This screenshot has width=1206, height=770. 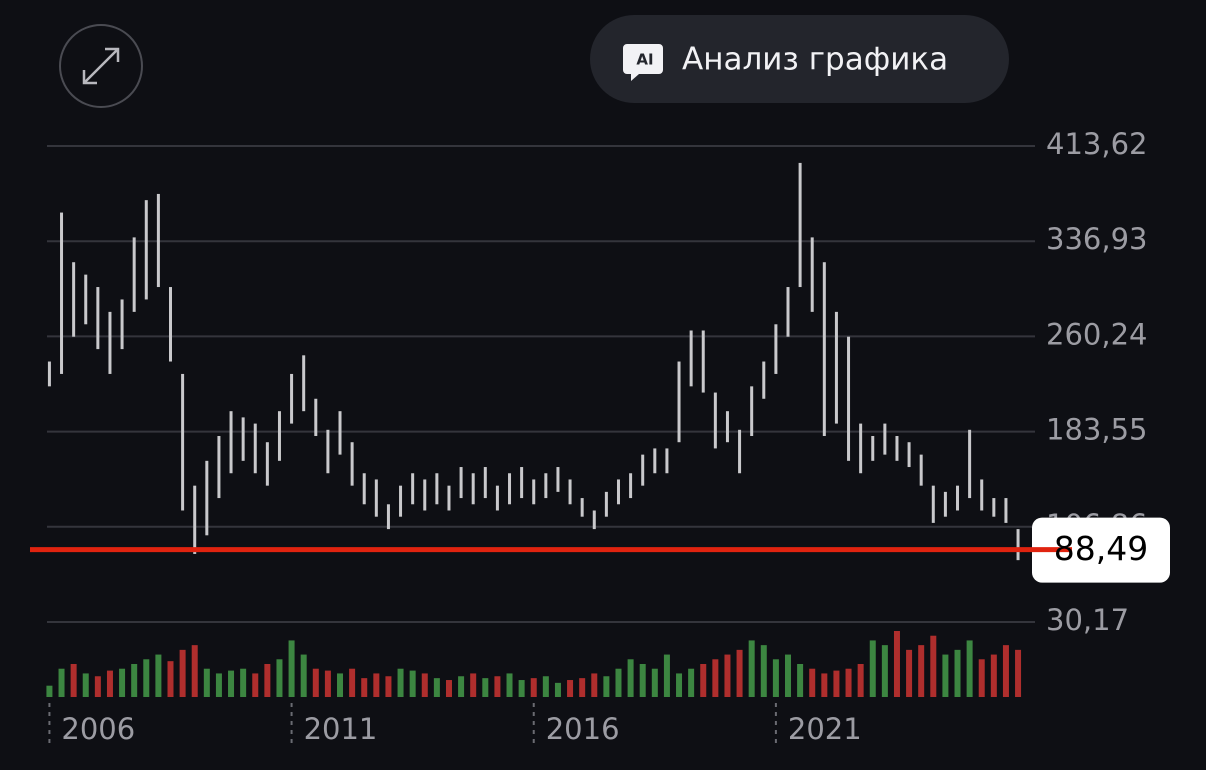 I want to click on x-tick-label: 2021, so click(x=825, y=729).